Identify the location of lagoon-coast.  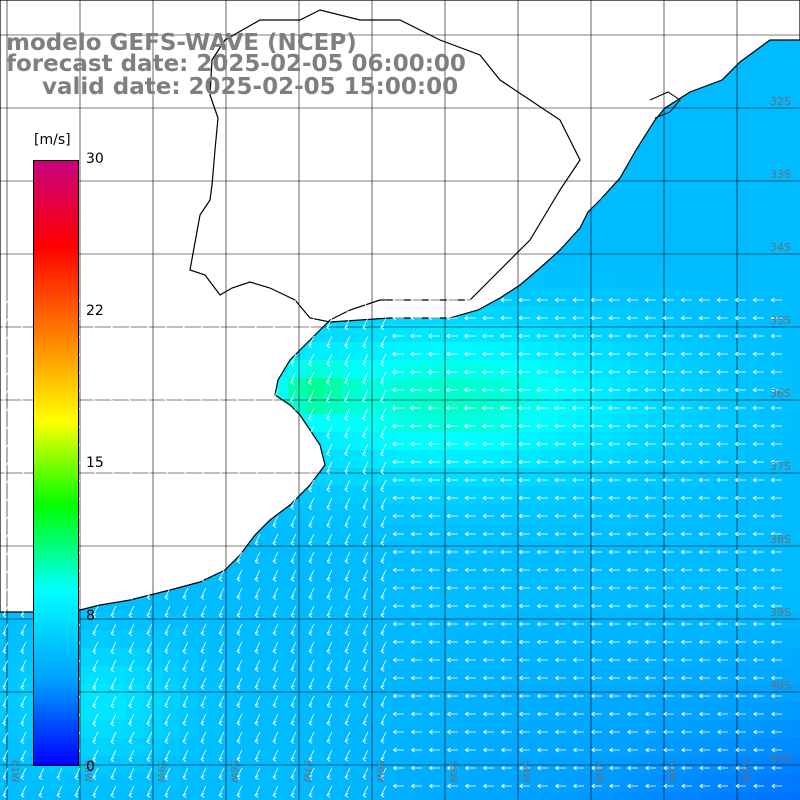
(665, 105).